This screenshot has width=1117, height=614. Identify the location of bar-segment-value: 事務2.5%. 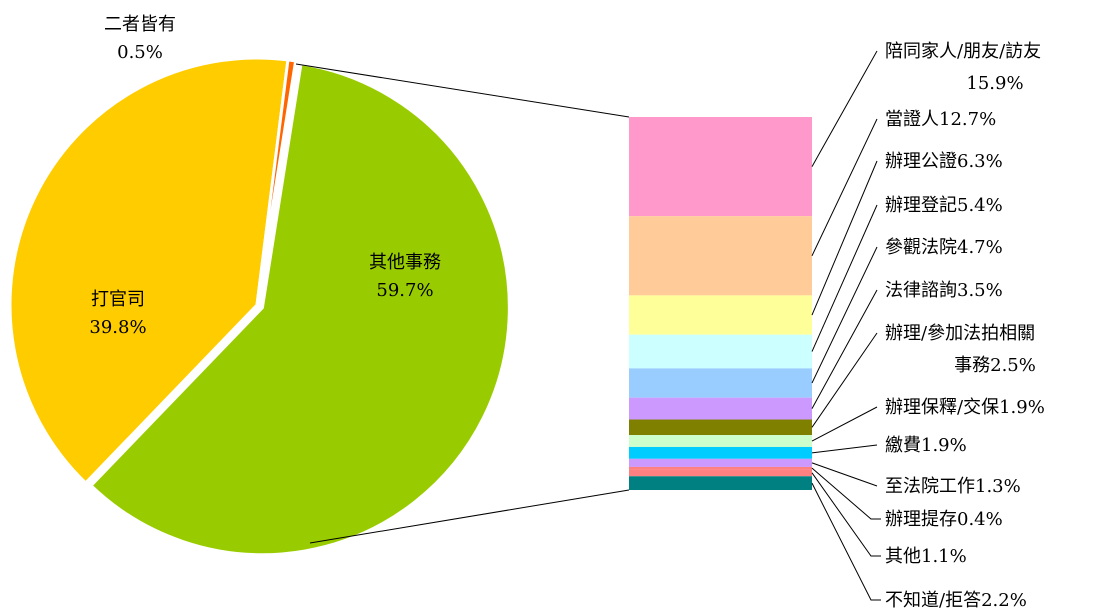
(995, 365).